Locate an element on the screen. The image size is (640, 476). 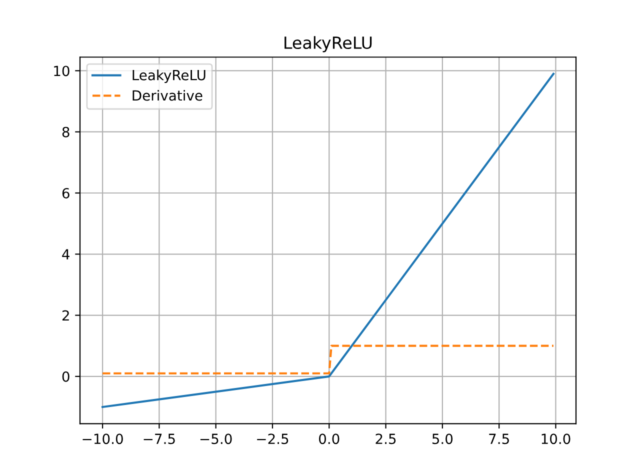
legend-label: Derivative is located at coordinates (167, 95).